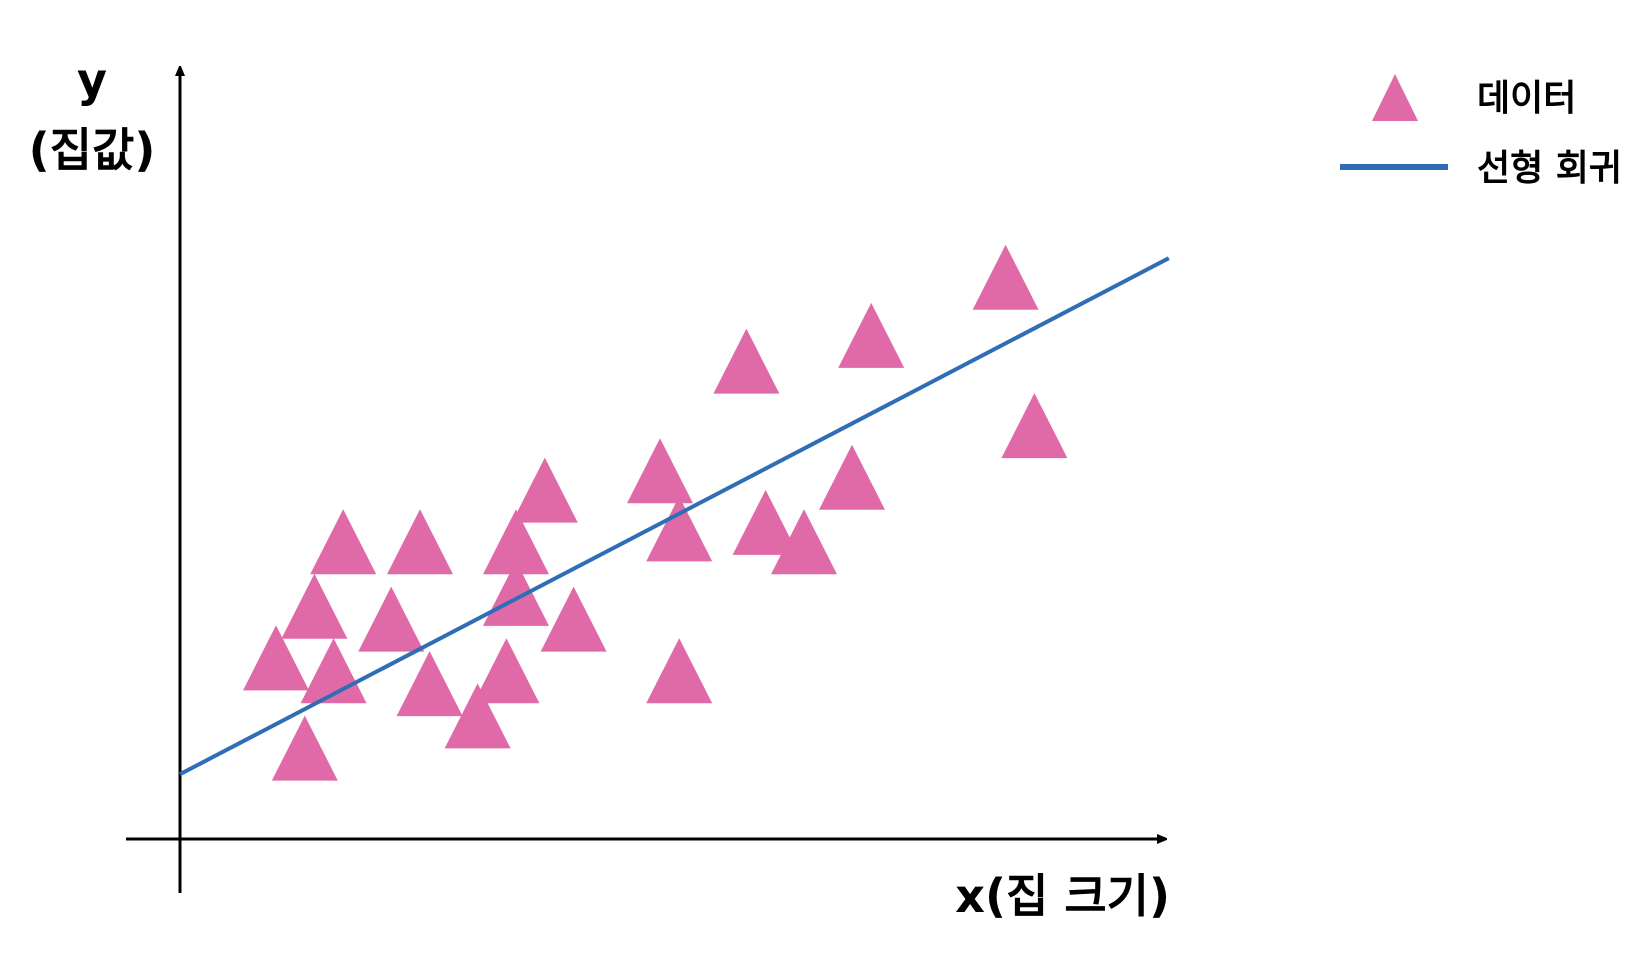  What do you see at coordinates (92, 80) in the screenshot?
I see `y-axis-label-line1: y` at bounding box center [92, 80].